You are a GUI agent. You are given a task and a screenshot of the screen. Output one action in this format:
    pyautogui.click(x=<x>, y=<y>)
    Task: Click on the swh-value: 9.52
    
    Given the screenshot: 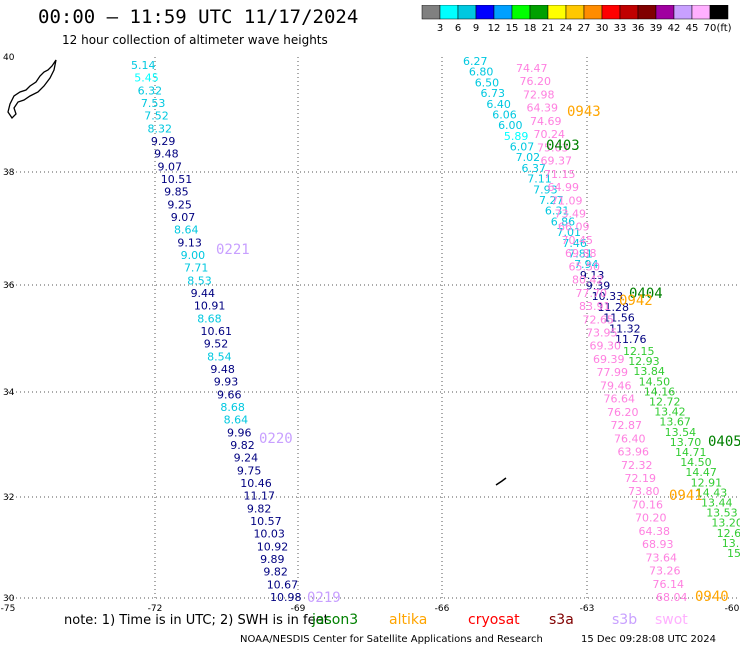 What is the action you would take?
    pyautogui.click(x=216, y=344)
    